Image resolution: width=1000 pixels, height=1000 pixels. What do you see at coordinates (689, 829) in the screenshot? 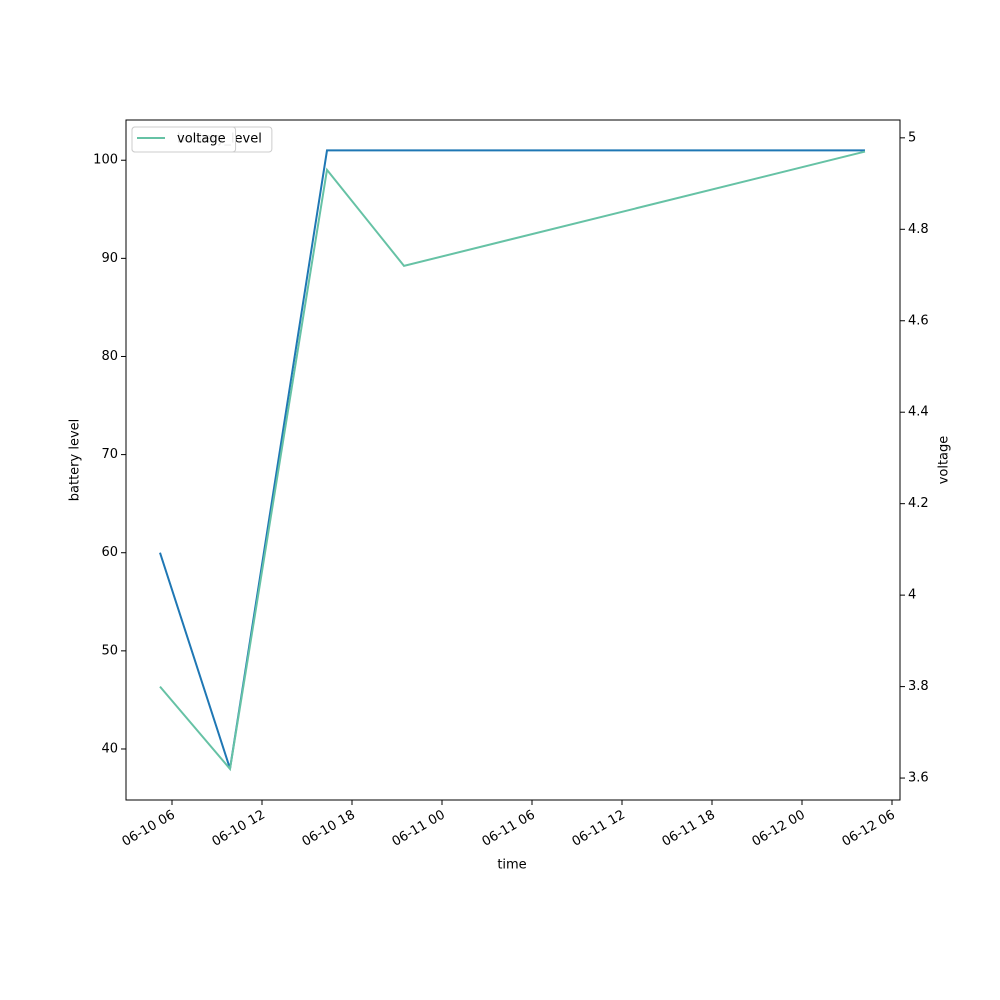
I see `x-tick-label: 06-11 18` at bounding box center [689, 829].